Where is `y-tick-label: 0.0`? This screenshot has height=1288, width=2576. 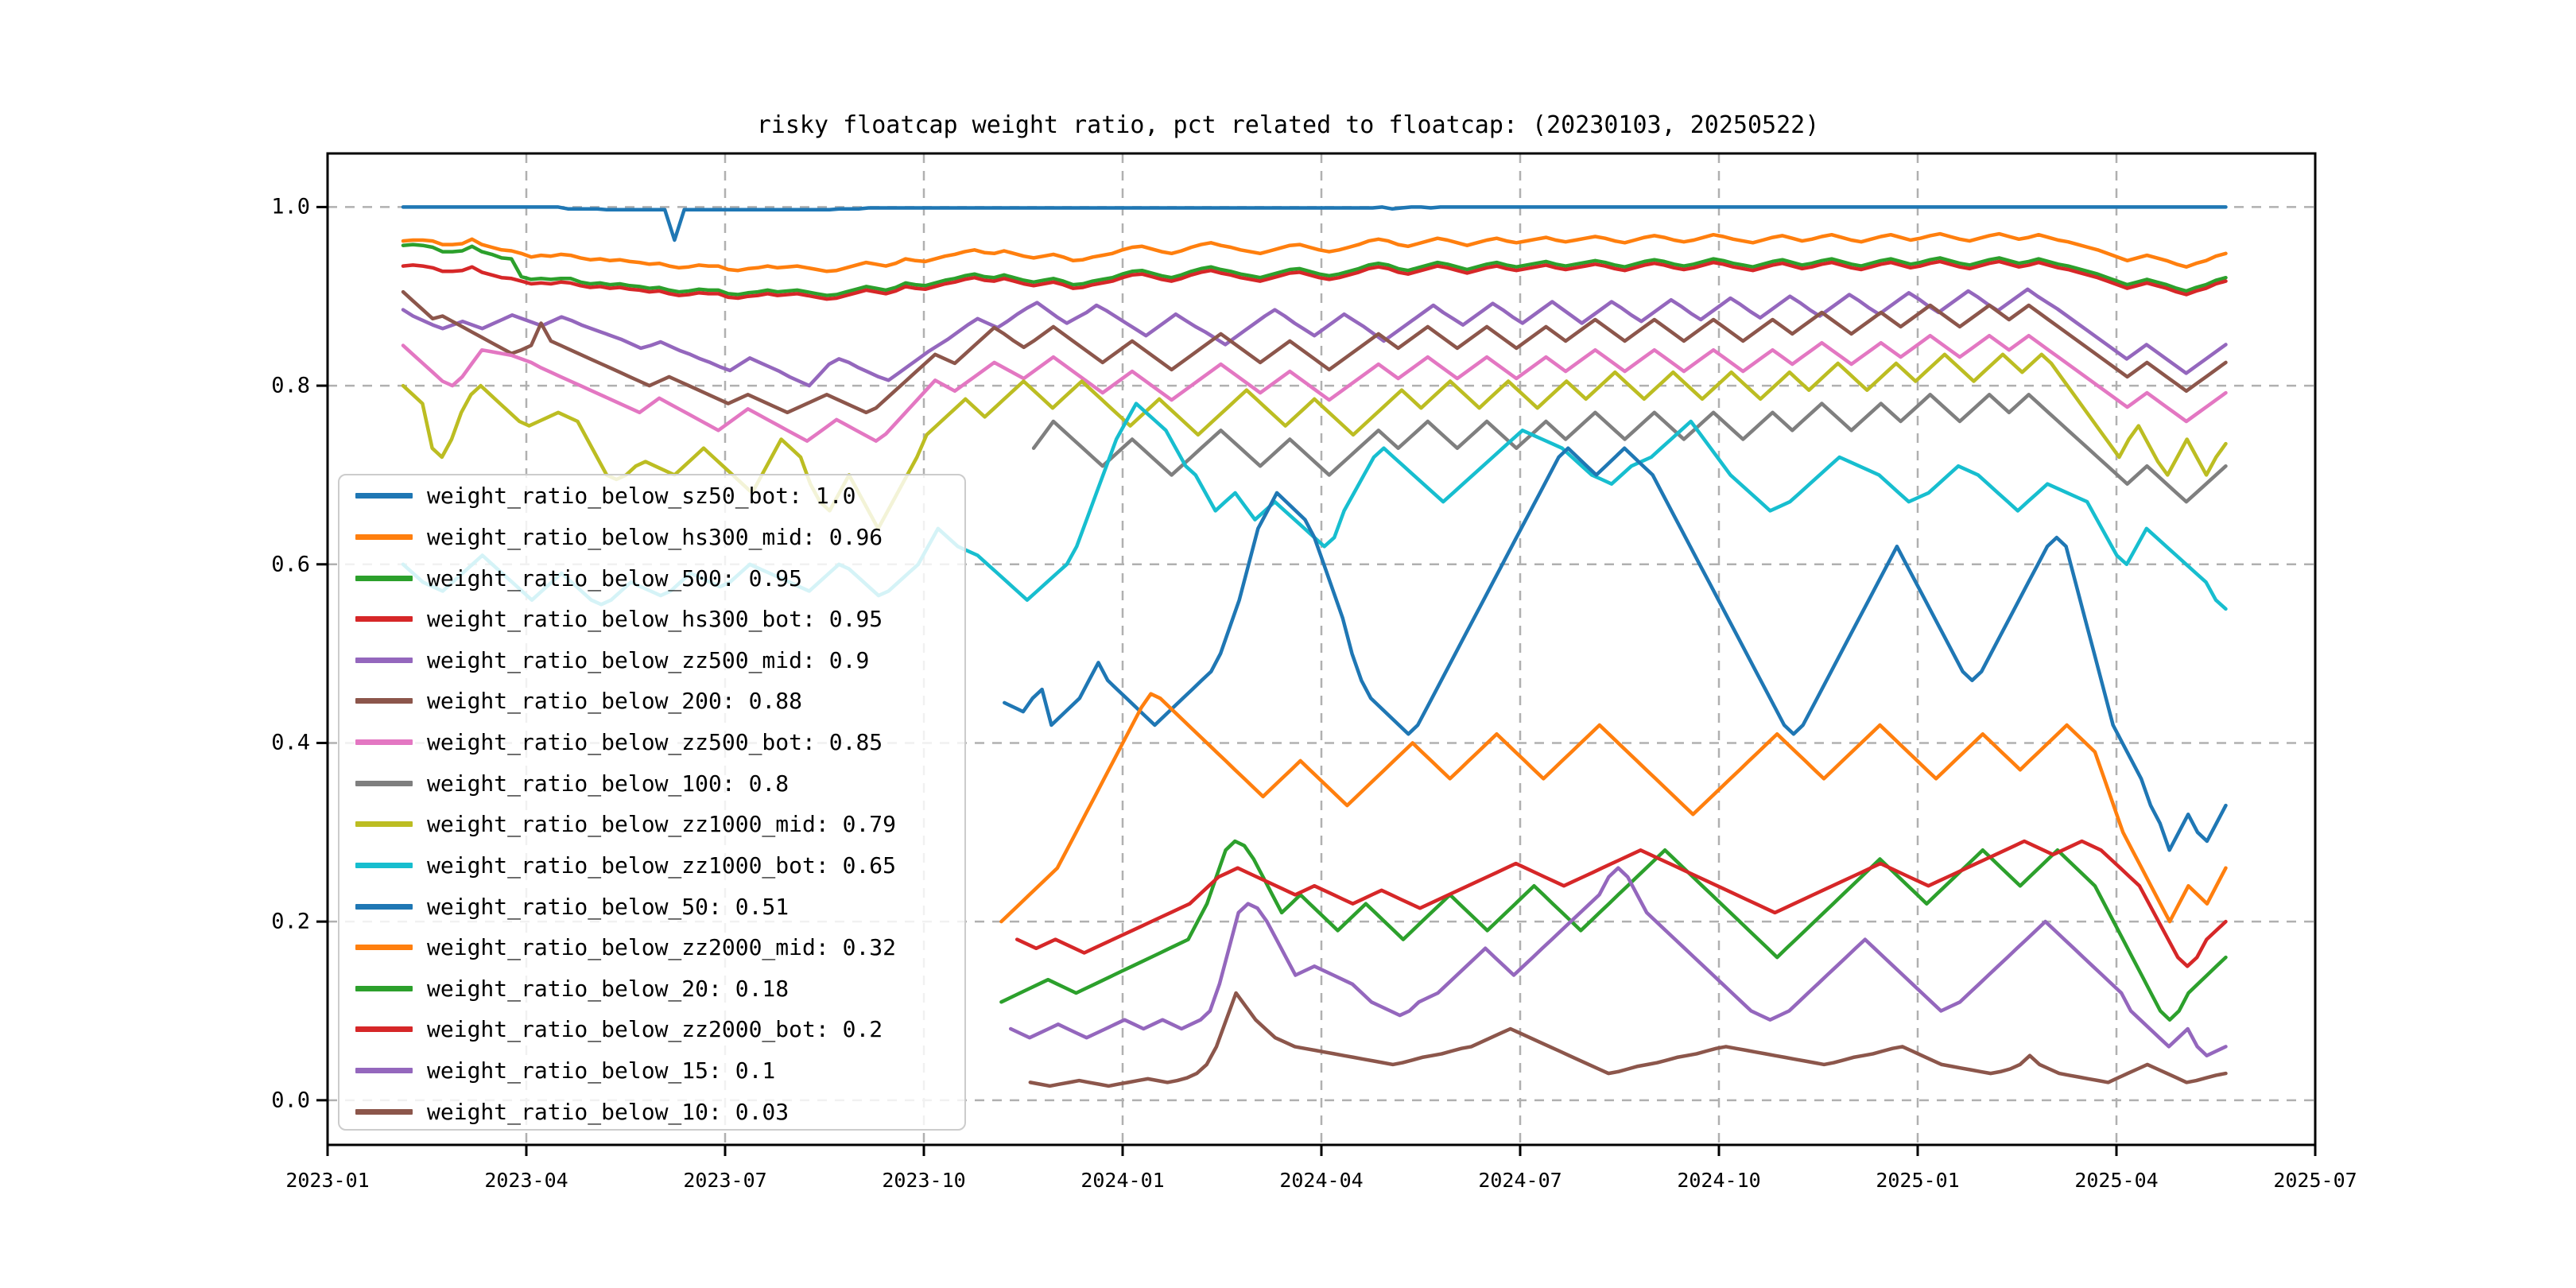 y-tick-label: 0.0 is located at coordinates (291, 1100).